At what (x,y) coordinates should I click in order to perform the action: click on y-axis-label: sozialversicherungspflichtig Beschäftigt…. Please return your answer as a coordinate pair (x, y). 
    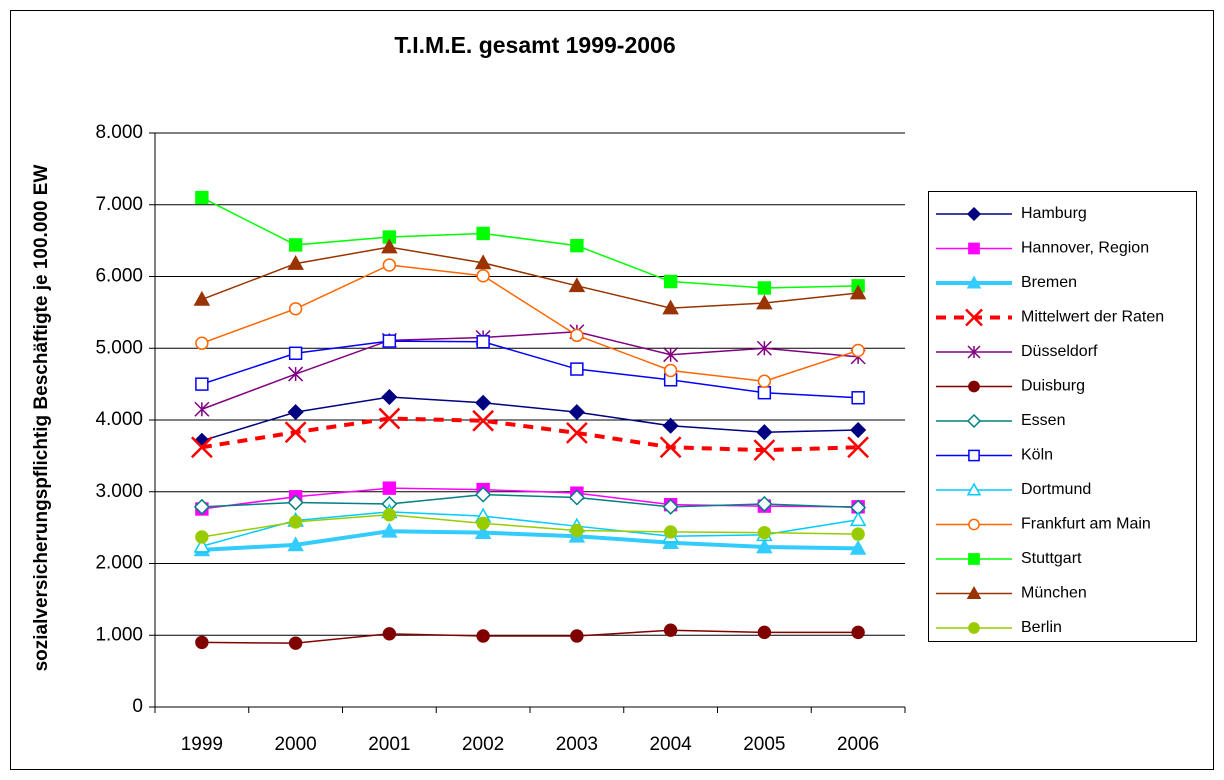
    Looking at the image, I should click on (41, 418).